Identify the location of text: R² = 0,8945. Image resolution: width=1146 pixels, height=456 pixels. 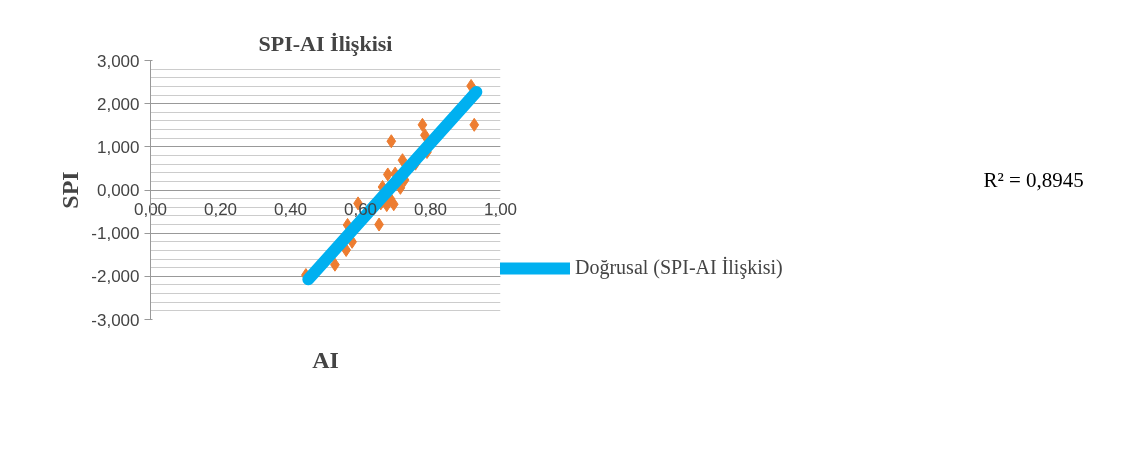
(1033, 180).